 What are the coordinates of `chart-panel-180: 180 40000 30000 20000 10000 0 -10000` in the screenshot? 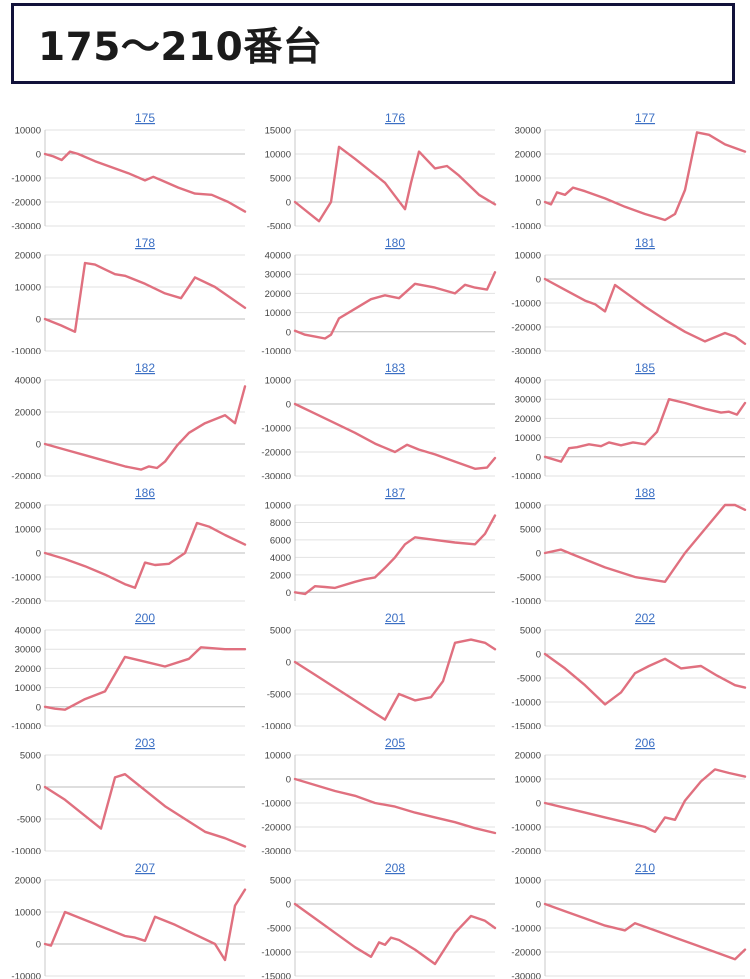 It's located at (375, 291).